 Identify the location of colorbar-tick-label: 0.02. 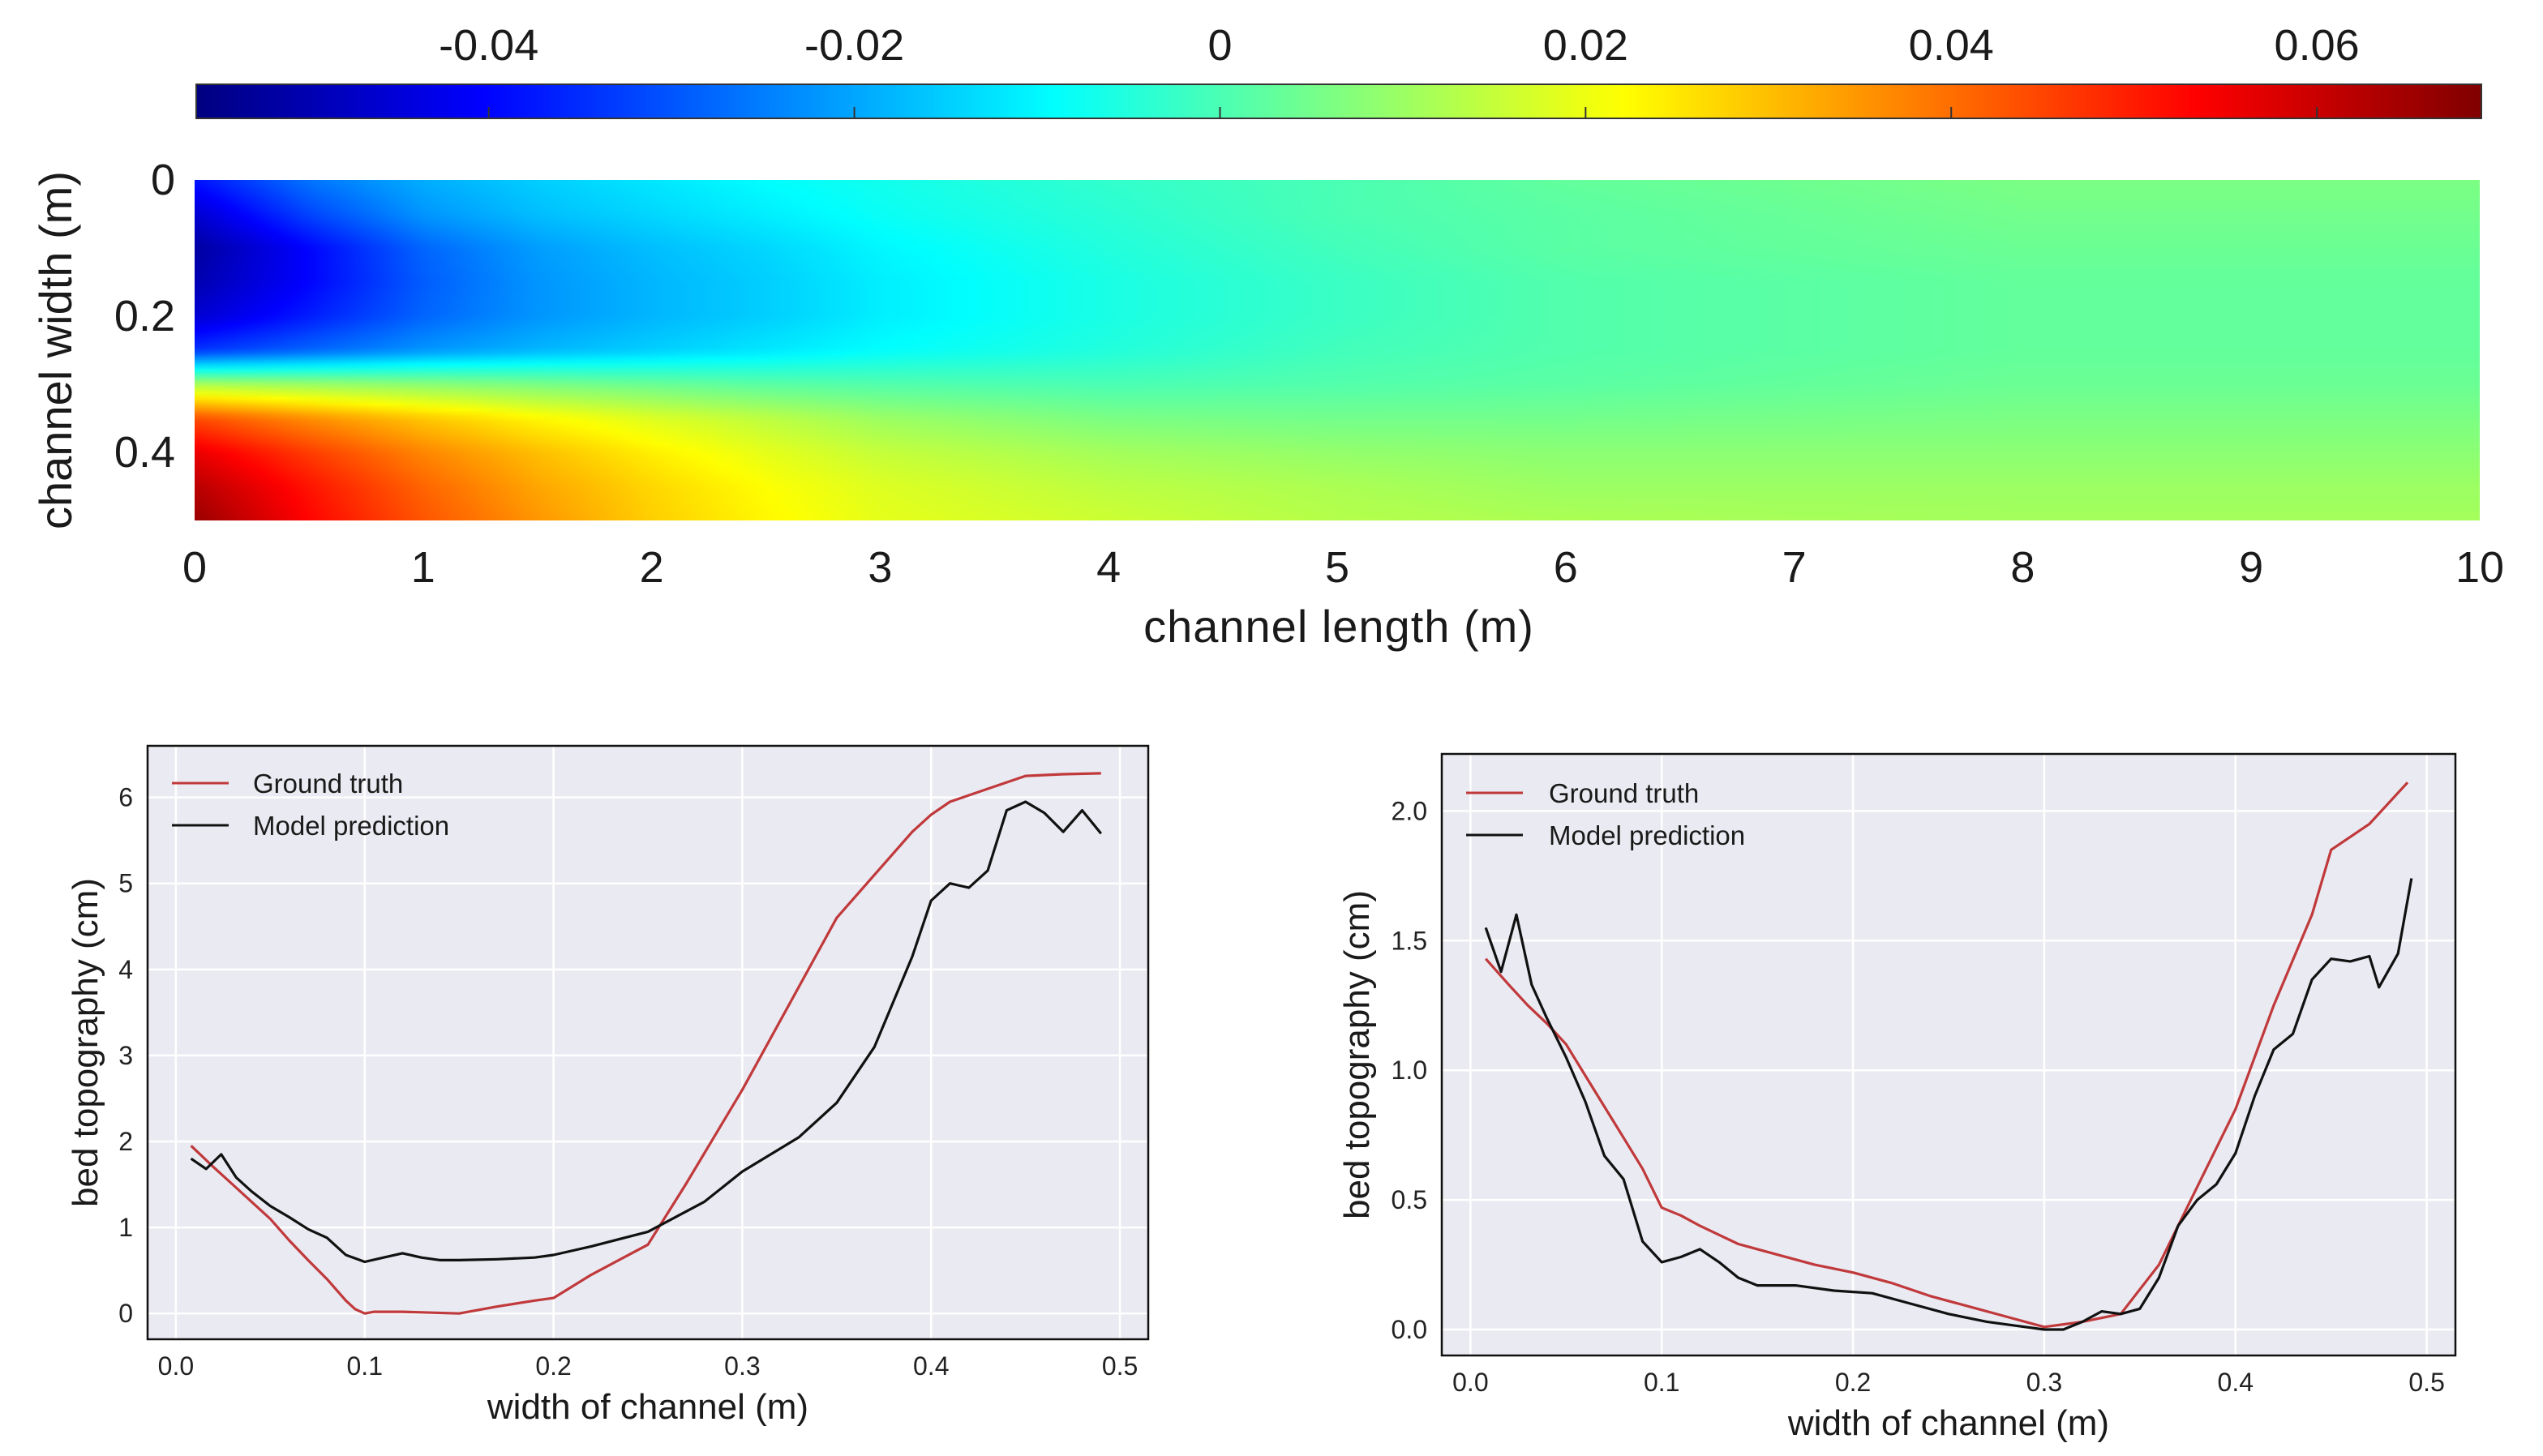
(1585, 45).